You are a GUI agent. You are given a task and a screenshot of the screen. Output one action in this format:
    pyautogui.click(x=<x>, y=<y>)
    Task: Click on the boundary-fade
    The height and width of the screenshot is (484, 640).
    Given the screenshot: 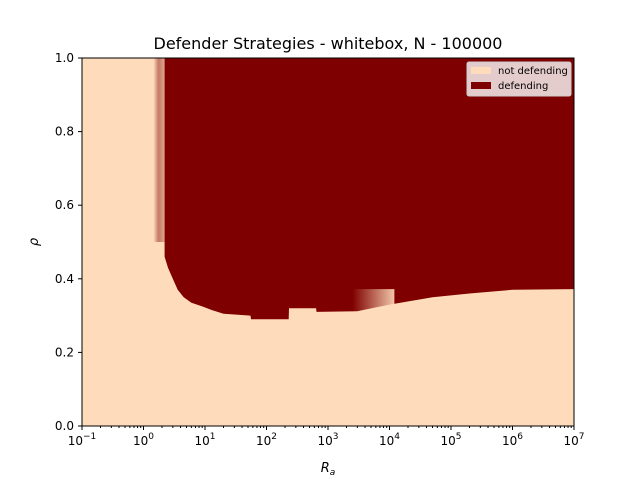 What is the action you would take?
    pyautogui.click(x=373, y=300)
    